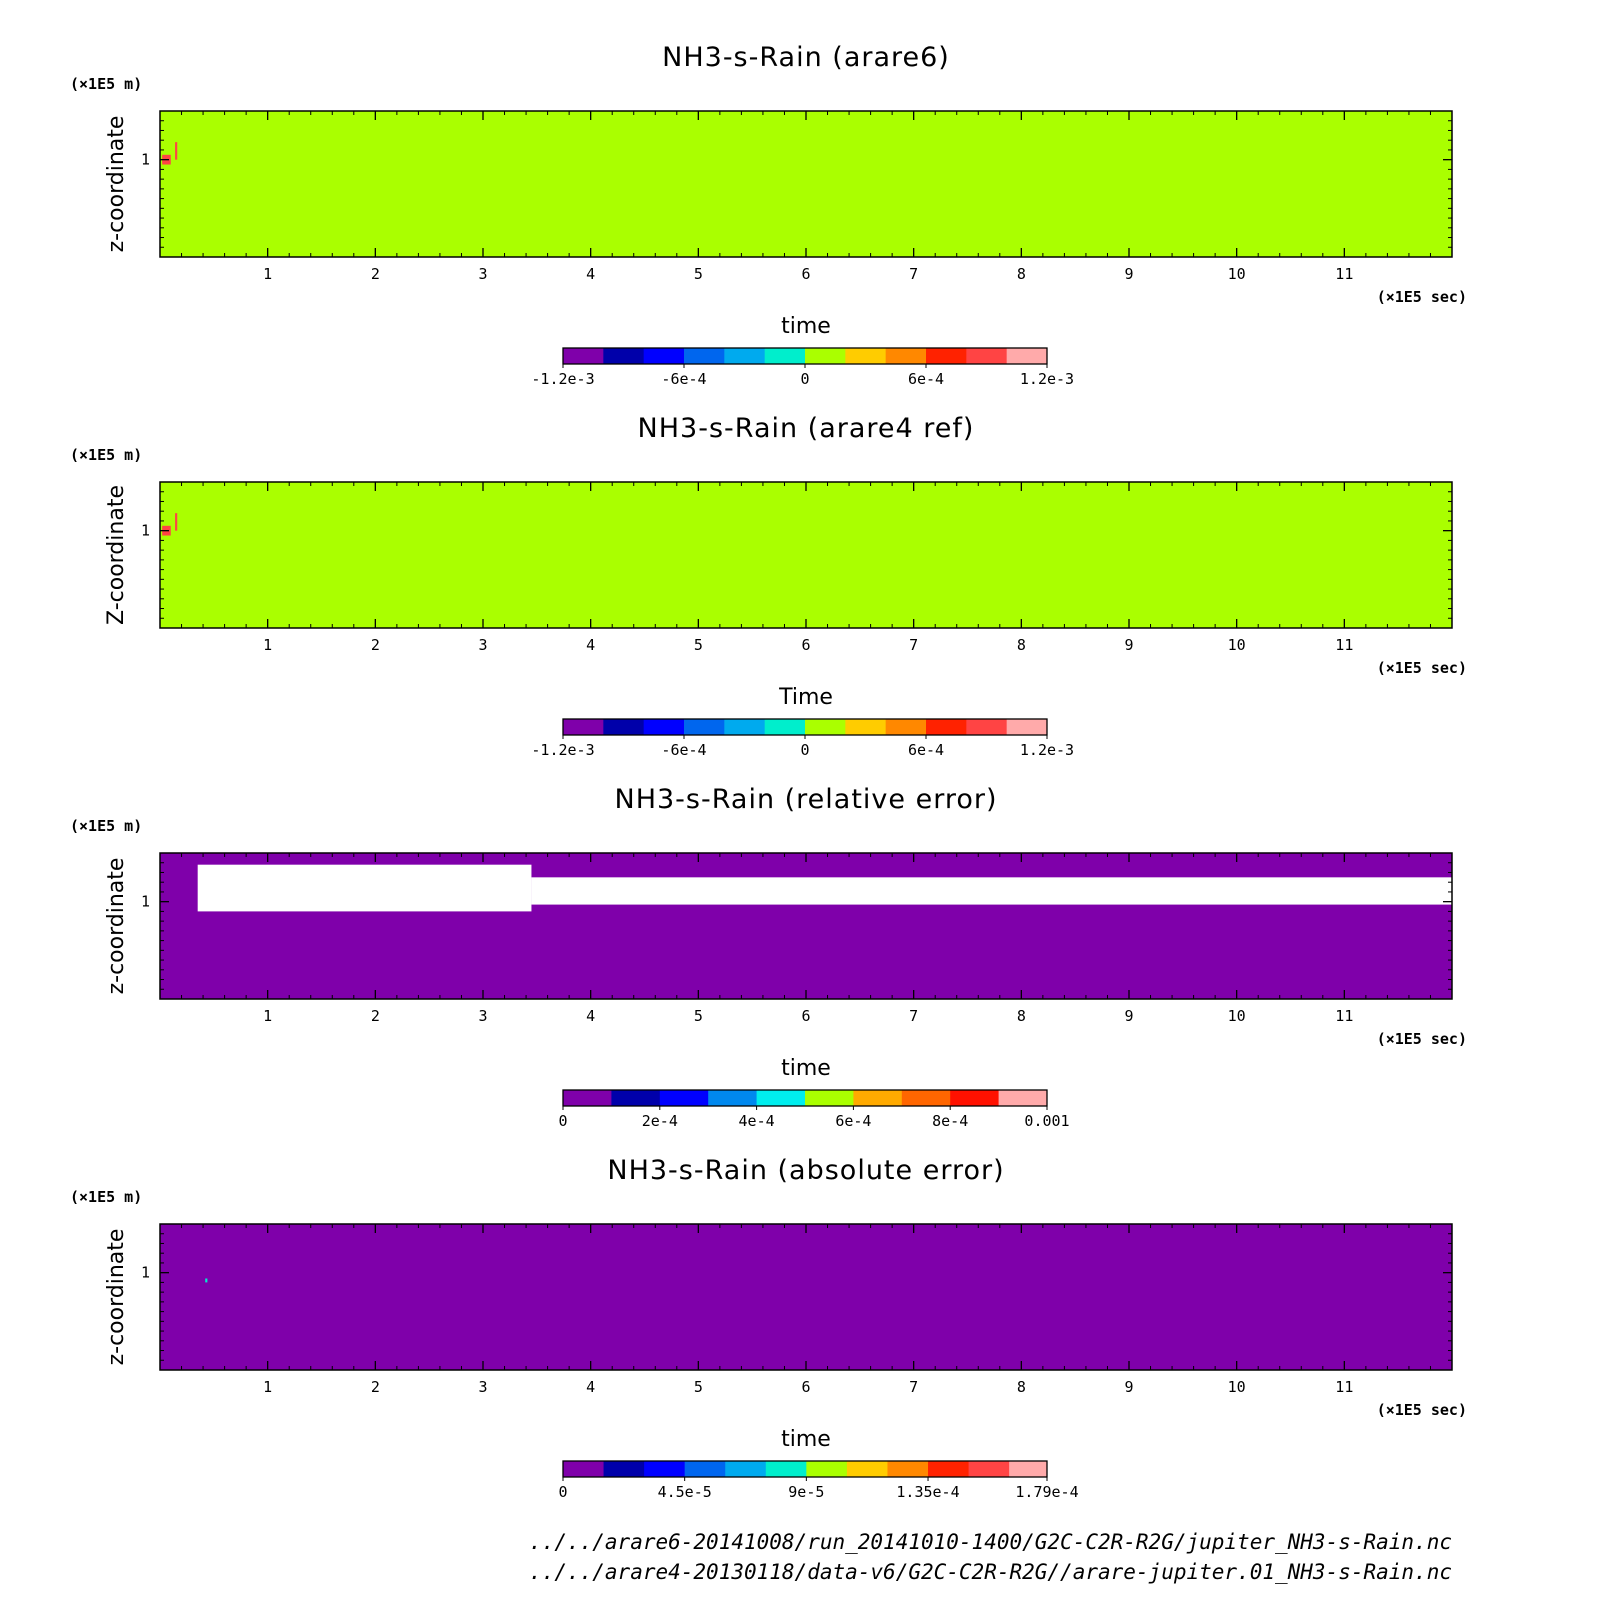 Image resolution: width=1604 pixels, height=1604 pixels. What do you see at coordinates (562, 1121) in the screenshot?
I see `colorbar-tick-label: 0` at bounding box center [562, 1121].